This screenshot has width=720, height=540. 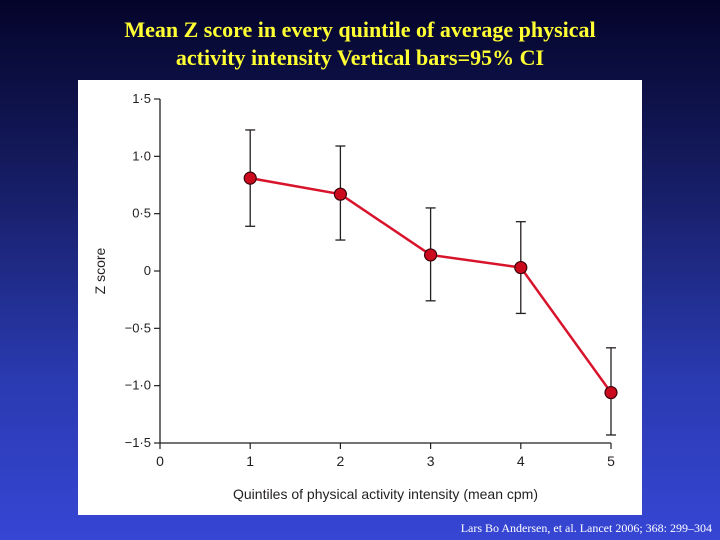 What do you see at coordinates (141, 213) in the screenshot?
I see `y-tick-label: 0·5` at bounding box center [141, 213].